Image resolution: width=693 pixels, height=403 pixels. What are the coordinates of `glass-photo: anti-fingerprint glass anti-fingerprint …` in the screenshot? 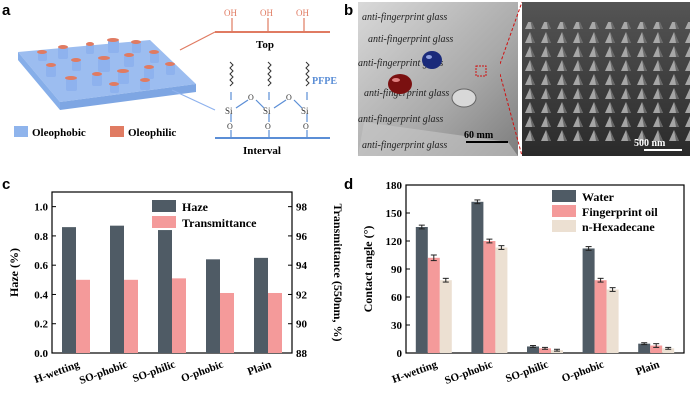 It's located at (438, 79).